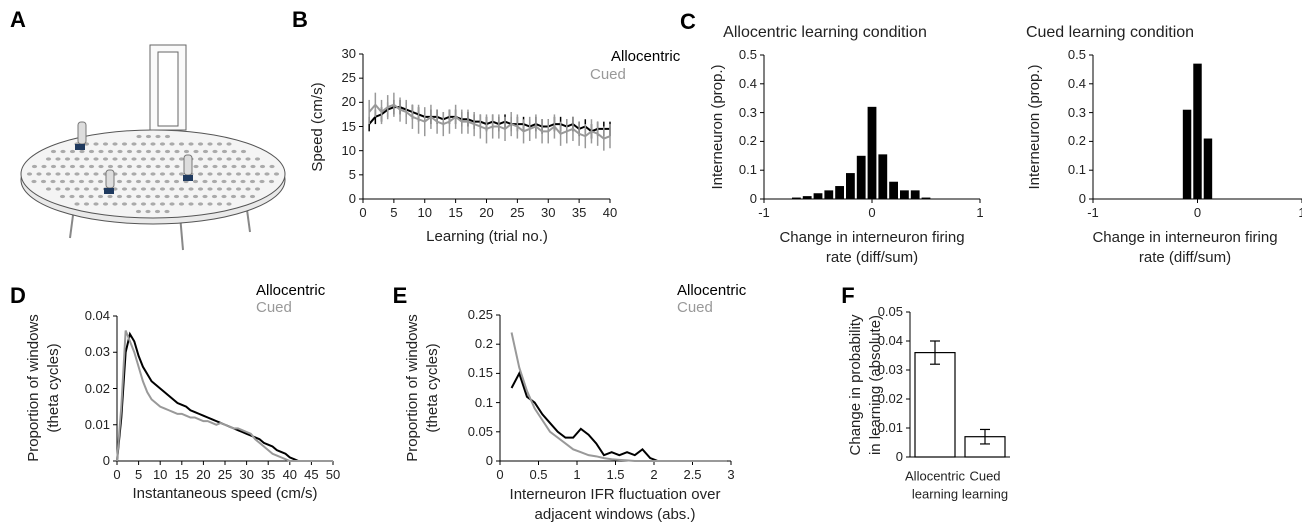 The width and height of the screenshot is (1302, 526). Describe the element at coordinates (1034, 127) in the screenshot. I see `y-axis-label: Interneuron (prop.)` at that location.